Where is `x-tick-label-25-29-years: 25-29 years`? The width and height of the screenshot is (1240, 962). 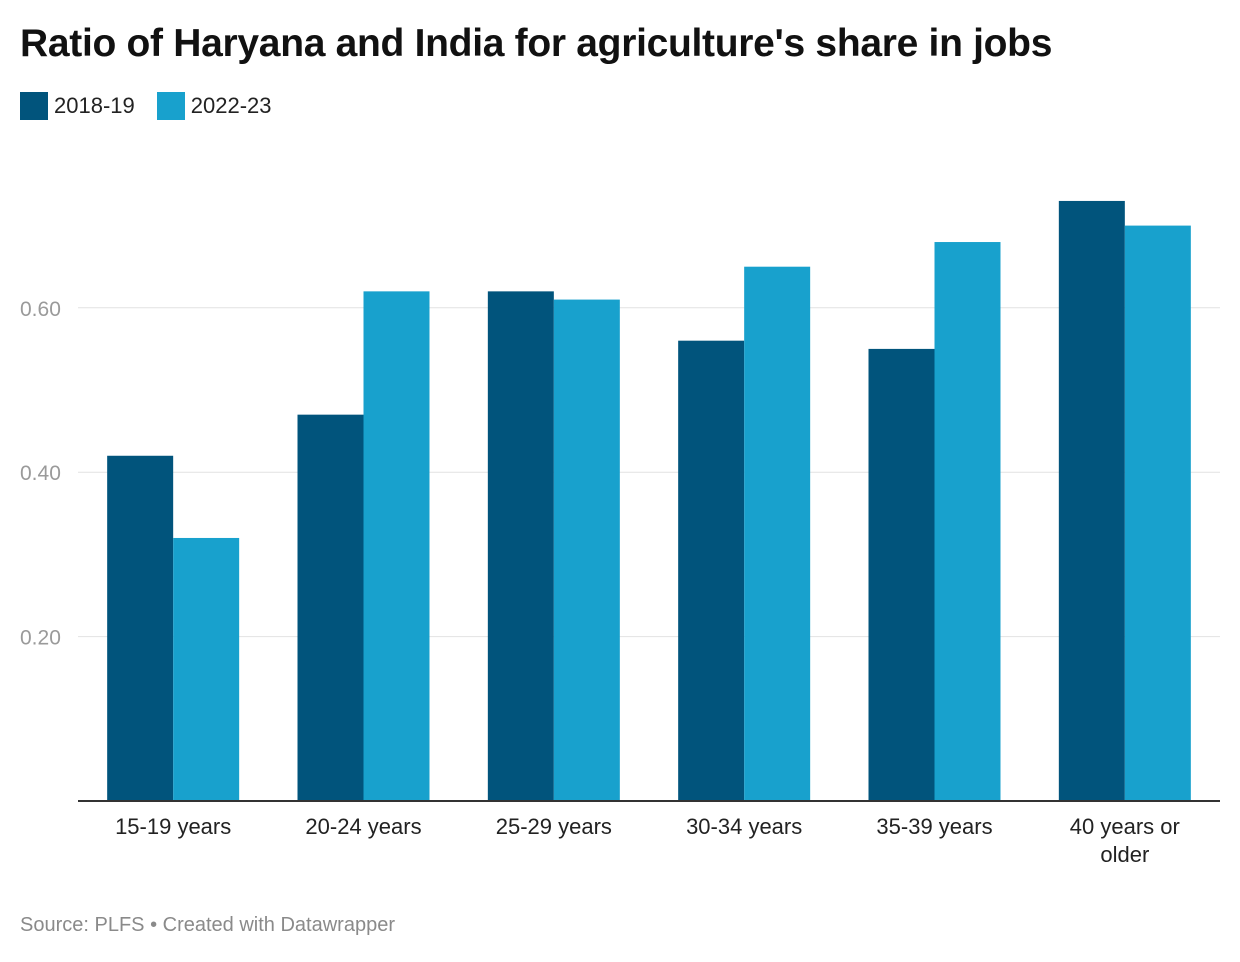 x-tick-label-25-29-years: 25-29 years is located at coordinates (554, 826).